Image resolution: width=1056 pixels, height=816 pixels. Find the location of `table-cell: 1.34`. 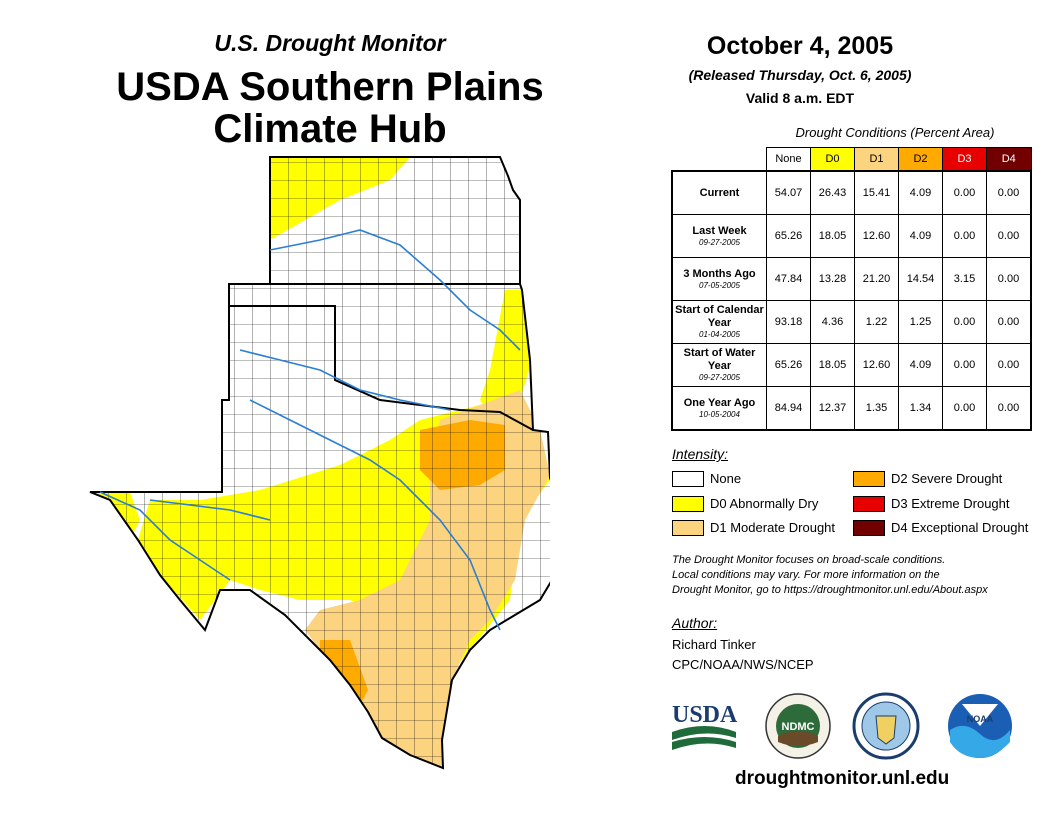

table-cell: 1.34 is located at coordinates (920, 408).